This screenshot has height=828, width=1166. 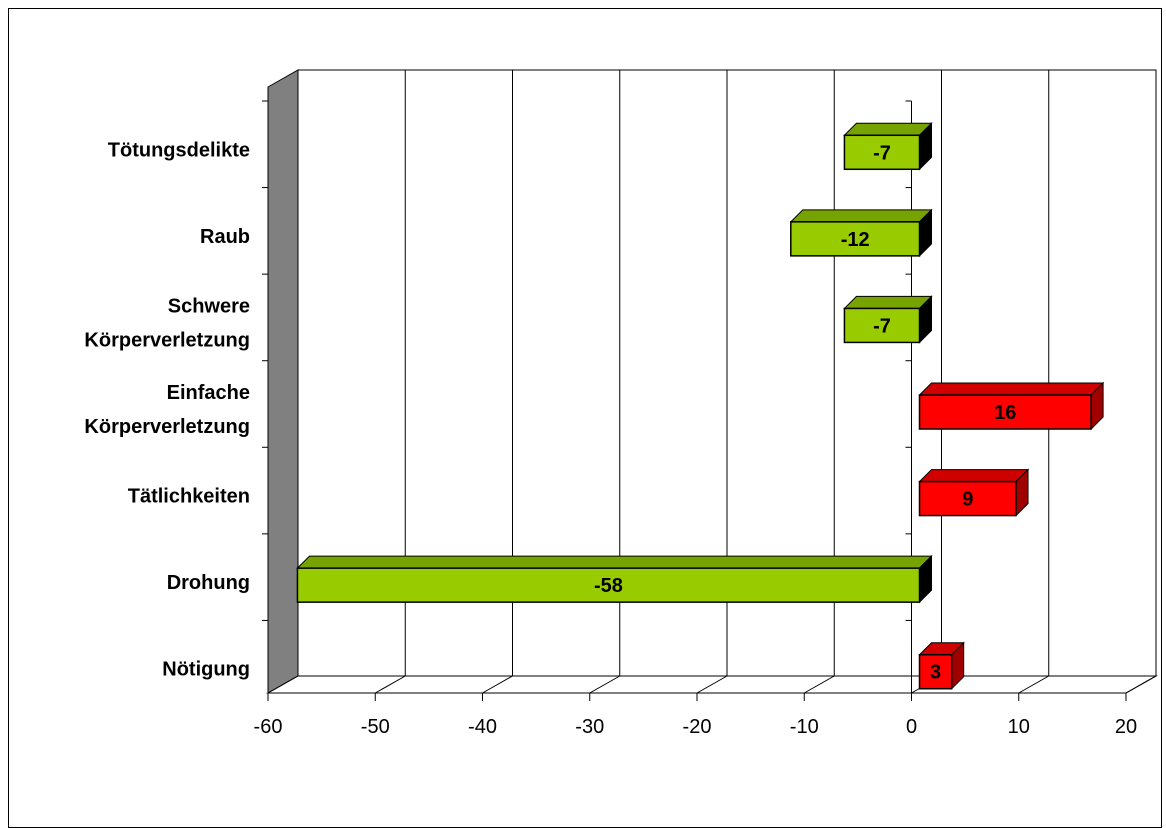 I want to click on category-label: Schwere, so click(x=209, y=306).